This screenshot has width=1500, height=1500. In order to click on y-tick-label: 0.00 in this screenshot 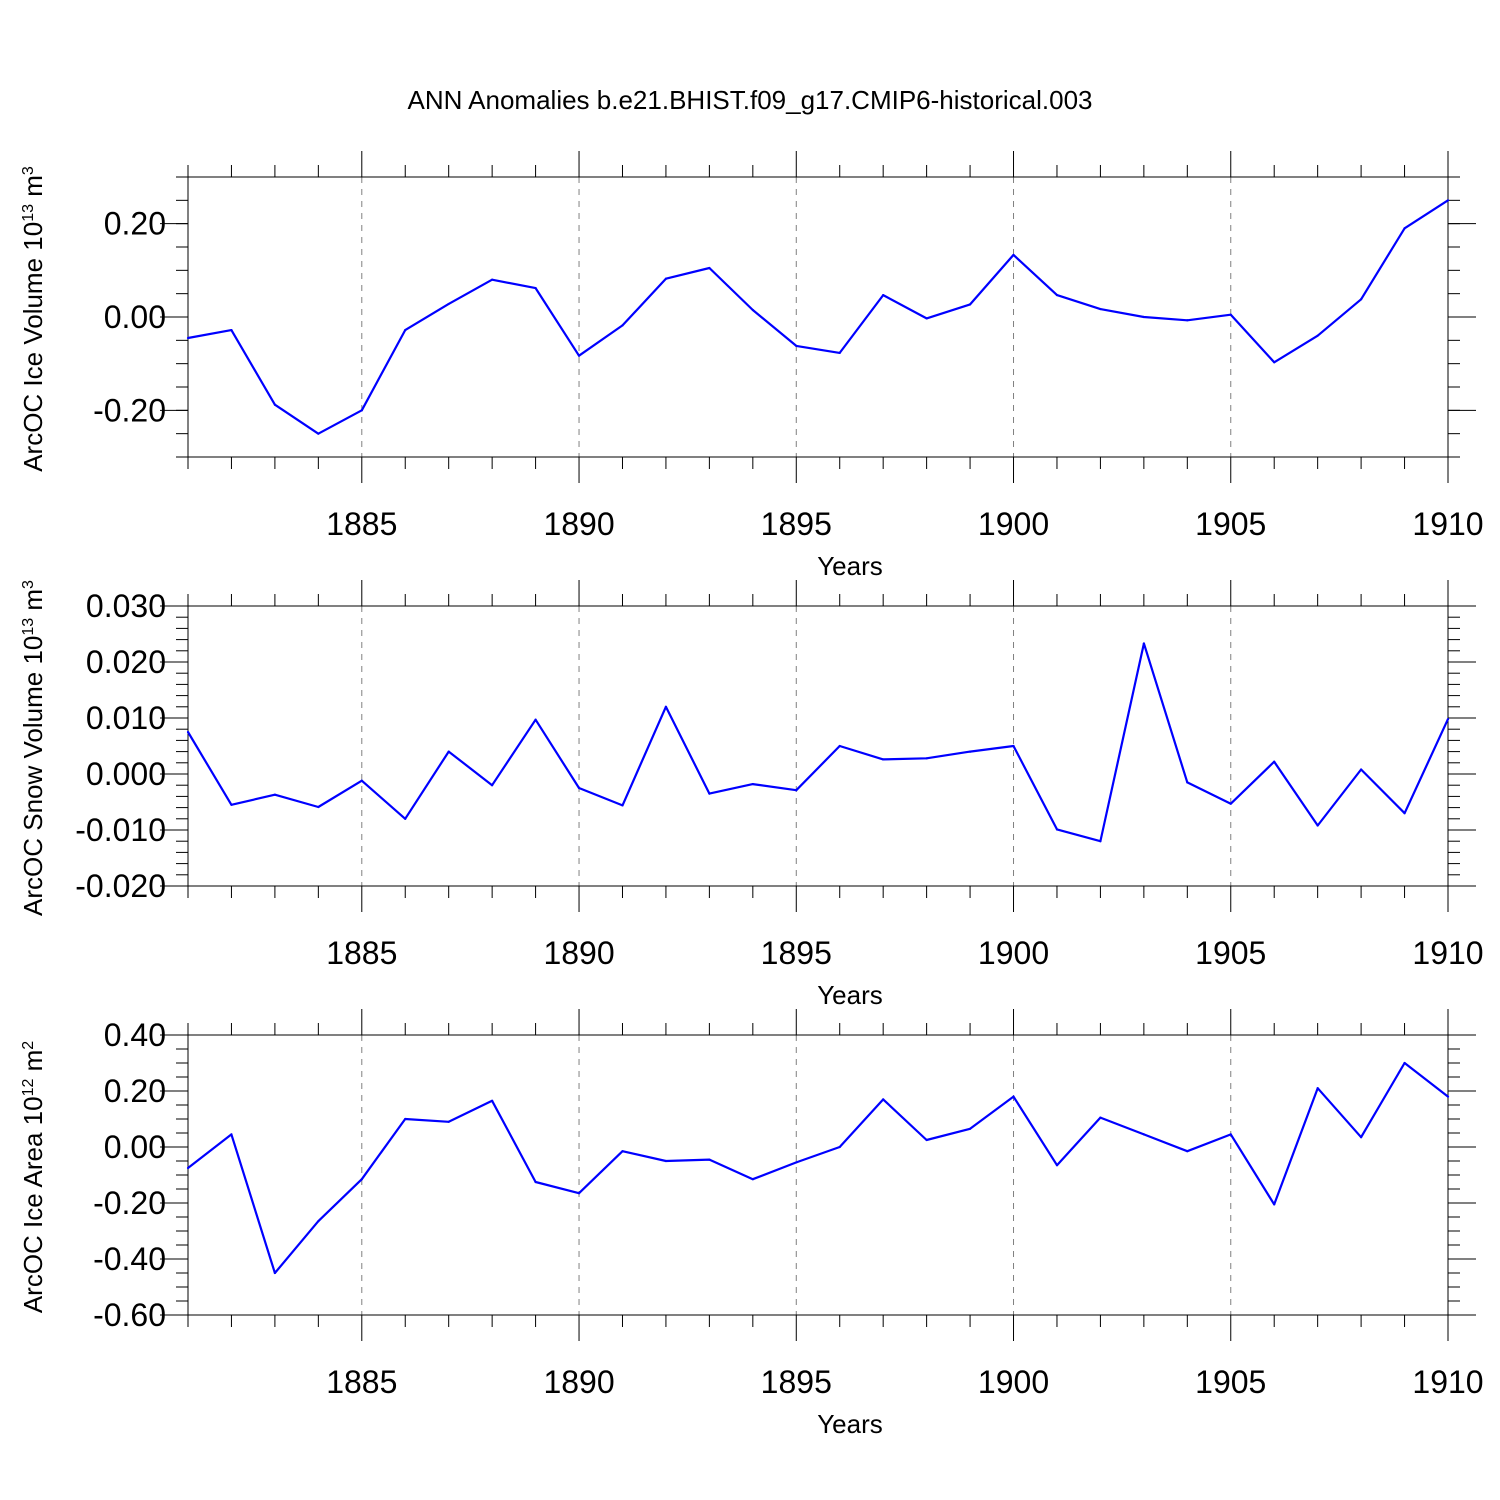, I will do `click(135, 317)`.